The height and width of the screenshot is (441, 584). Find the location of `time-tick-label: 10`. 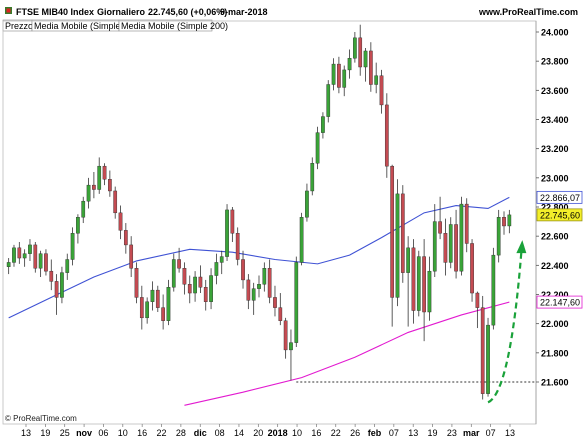

time-tick-label: 10 is located at coordinates (123, 433).